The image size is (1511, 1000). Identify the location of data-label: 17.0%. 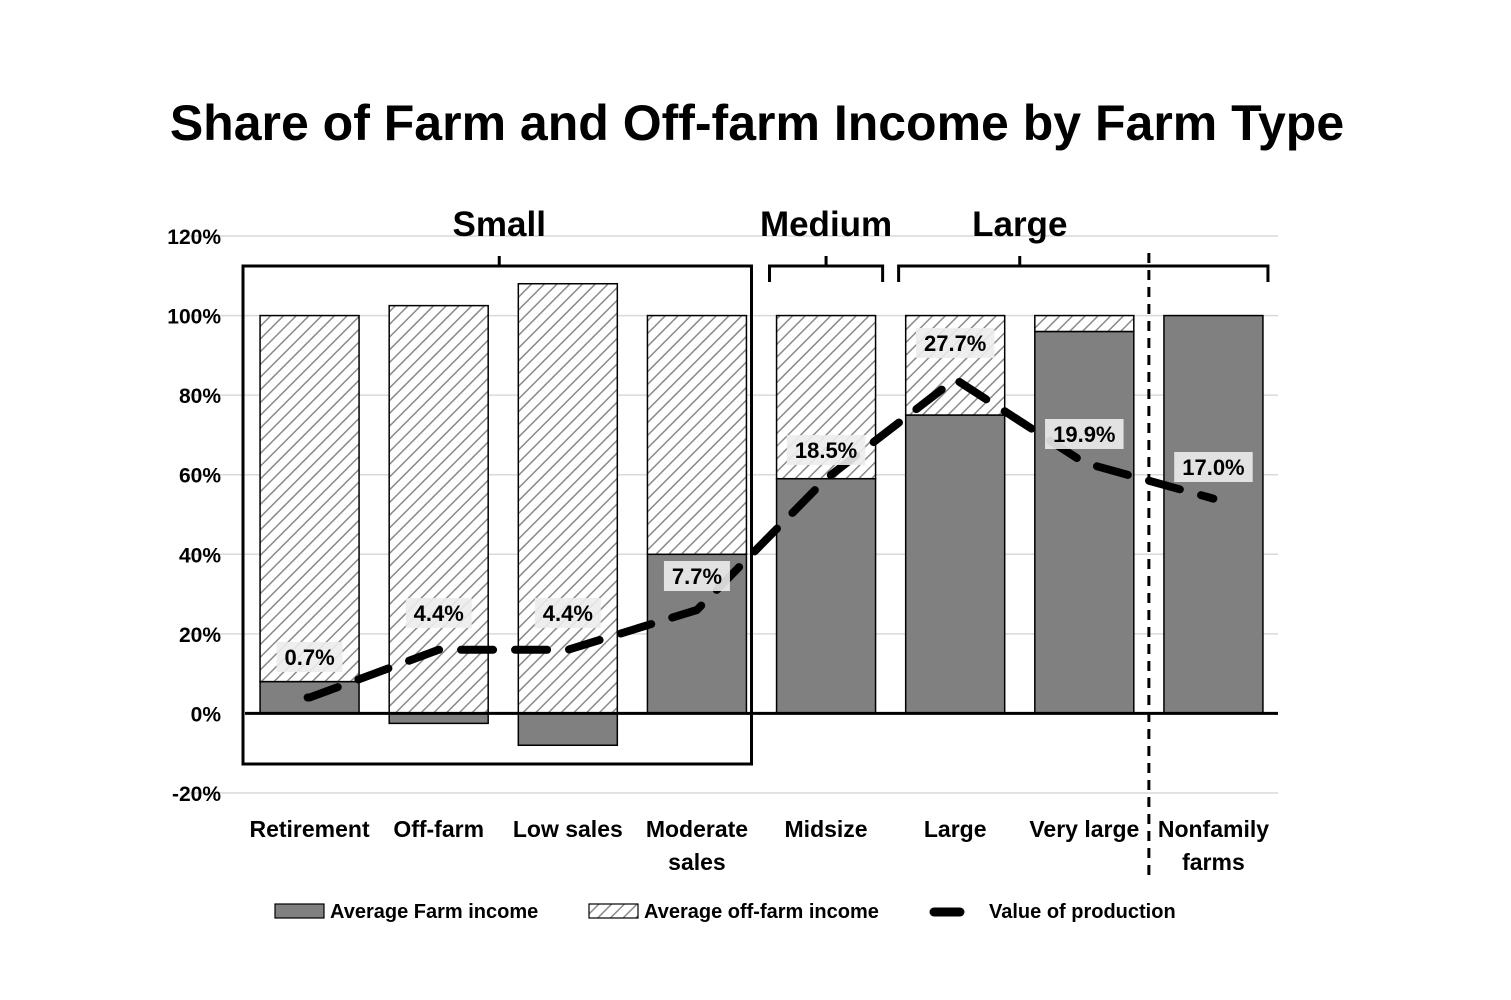
(1213, 467).